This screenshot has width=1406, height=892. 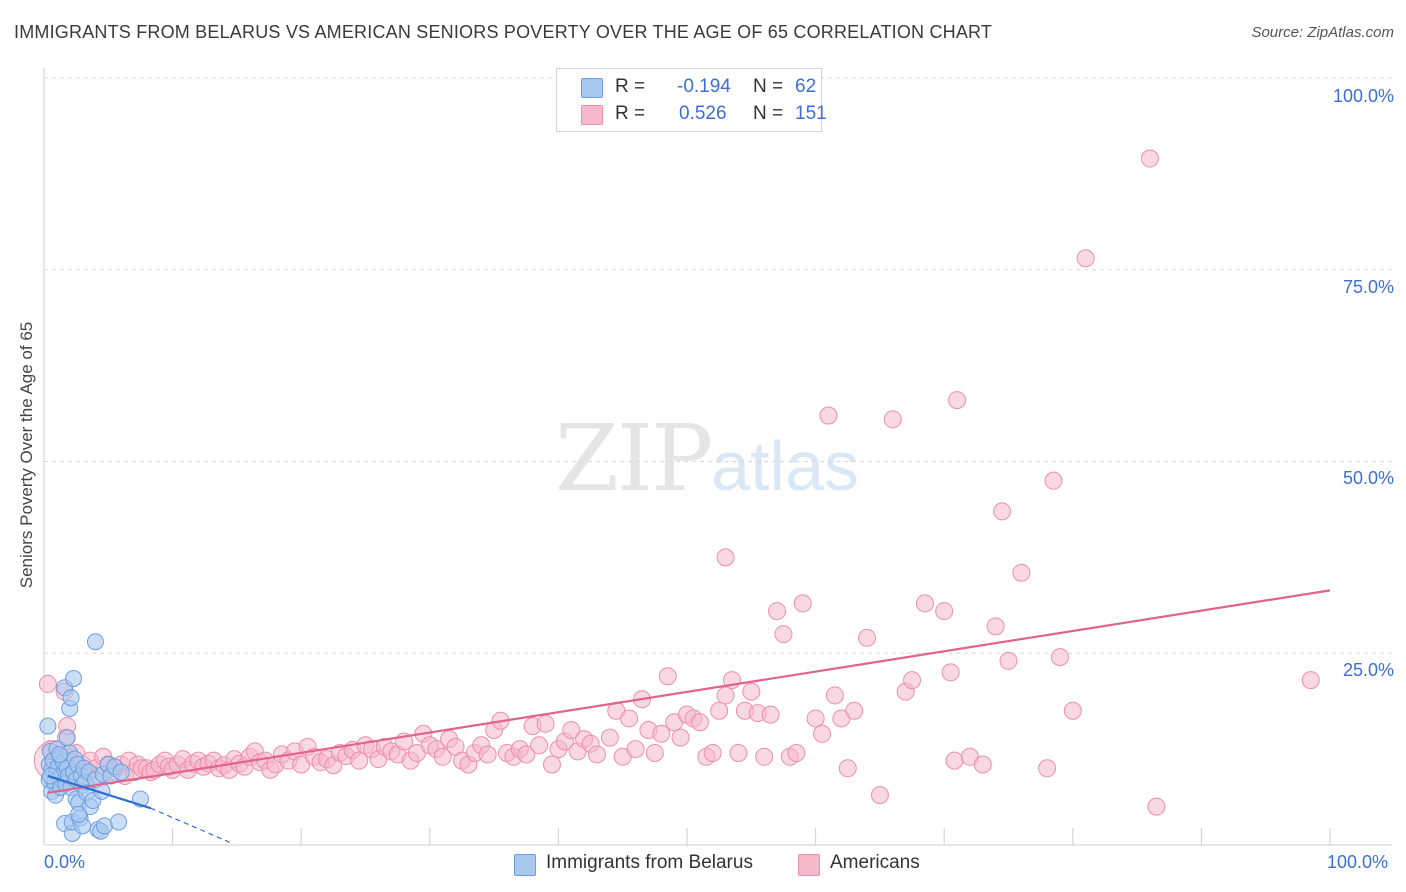 What do you see at coordinates (811, 113) in the screenshot?
I see `n-value: 151` at bounding box center [811, 113].